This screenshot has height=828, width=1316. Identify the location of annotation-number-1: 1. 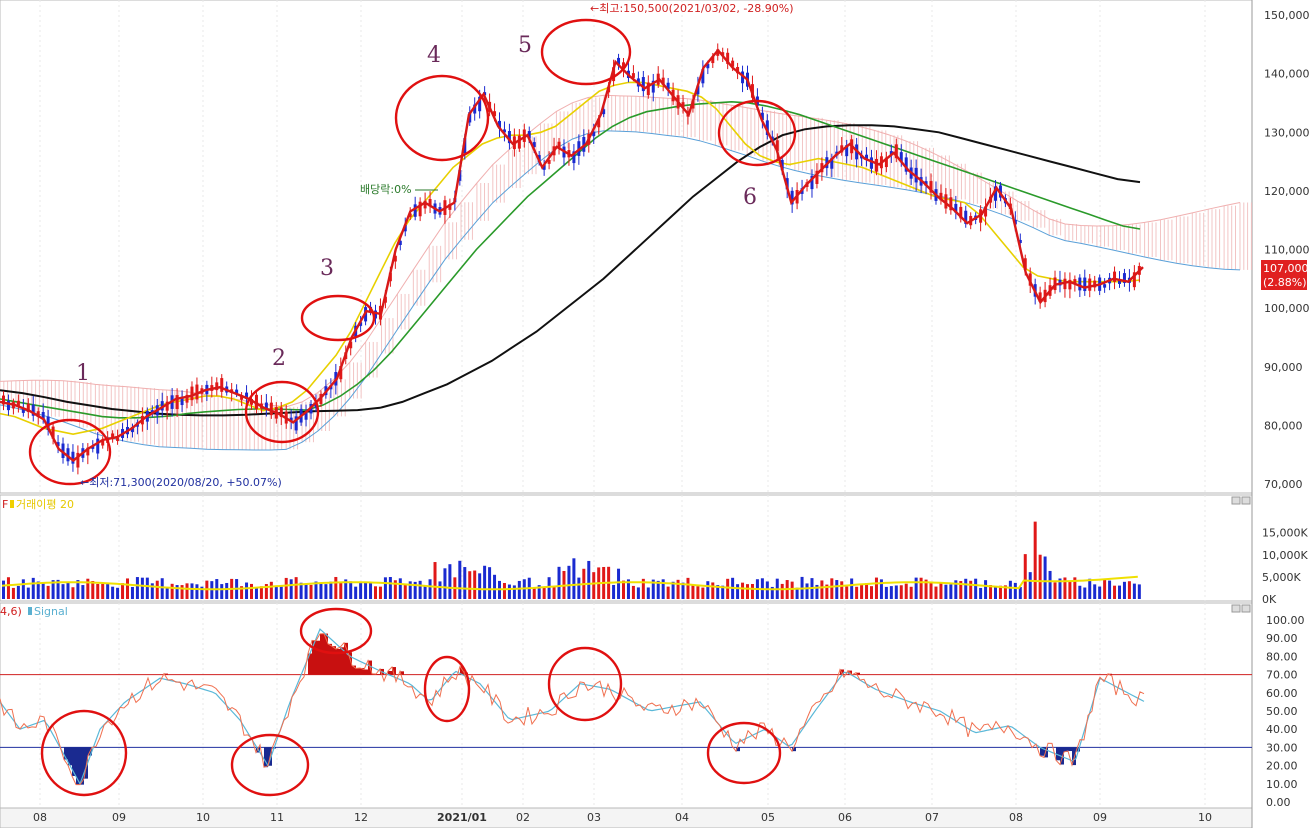
(83, 373).